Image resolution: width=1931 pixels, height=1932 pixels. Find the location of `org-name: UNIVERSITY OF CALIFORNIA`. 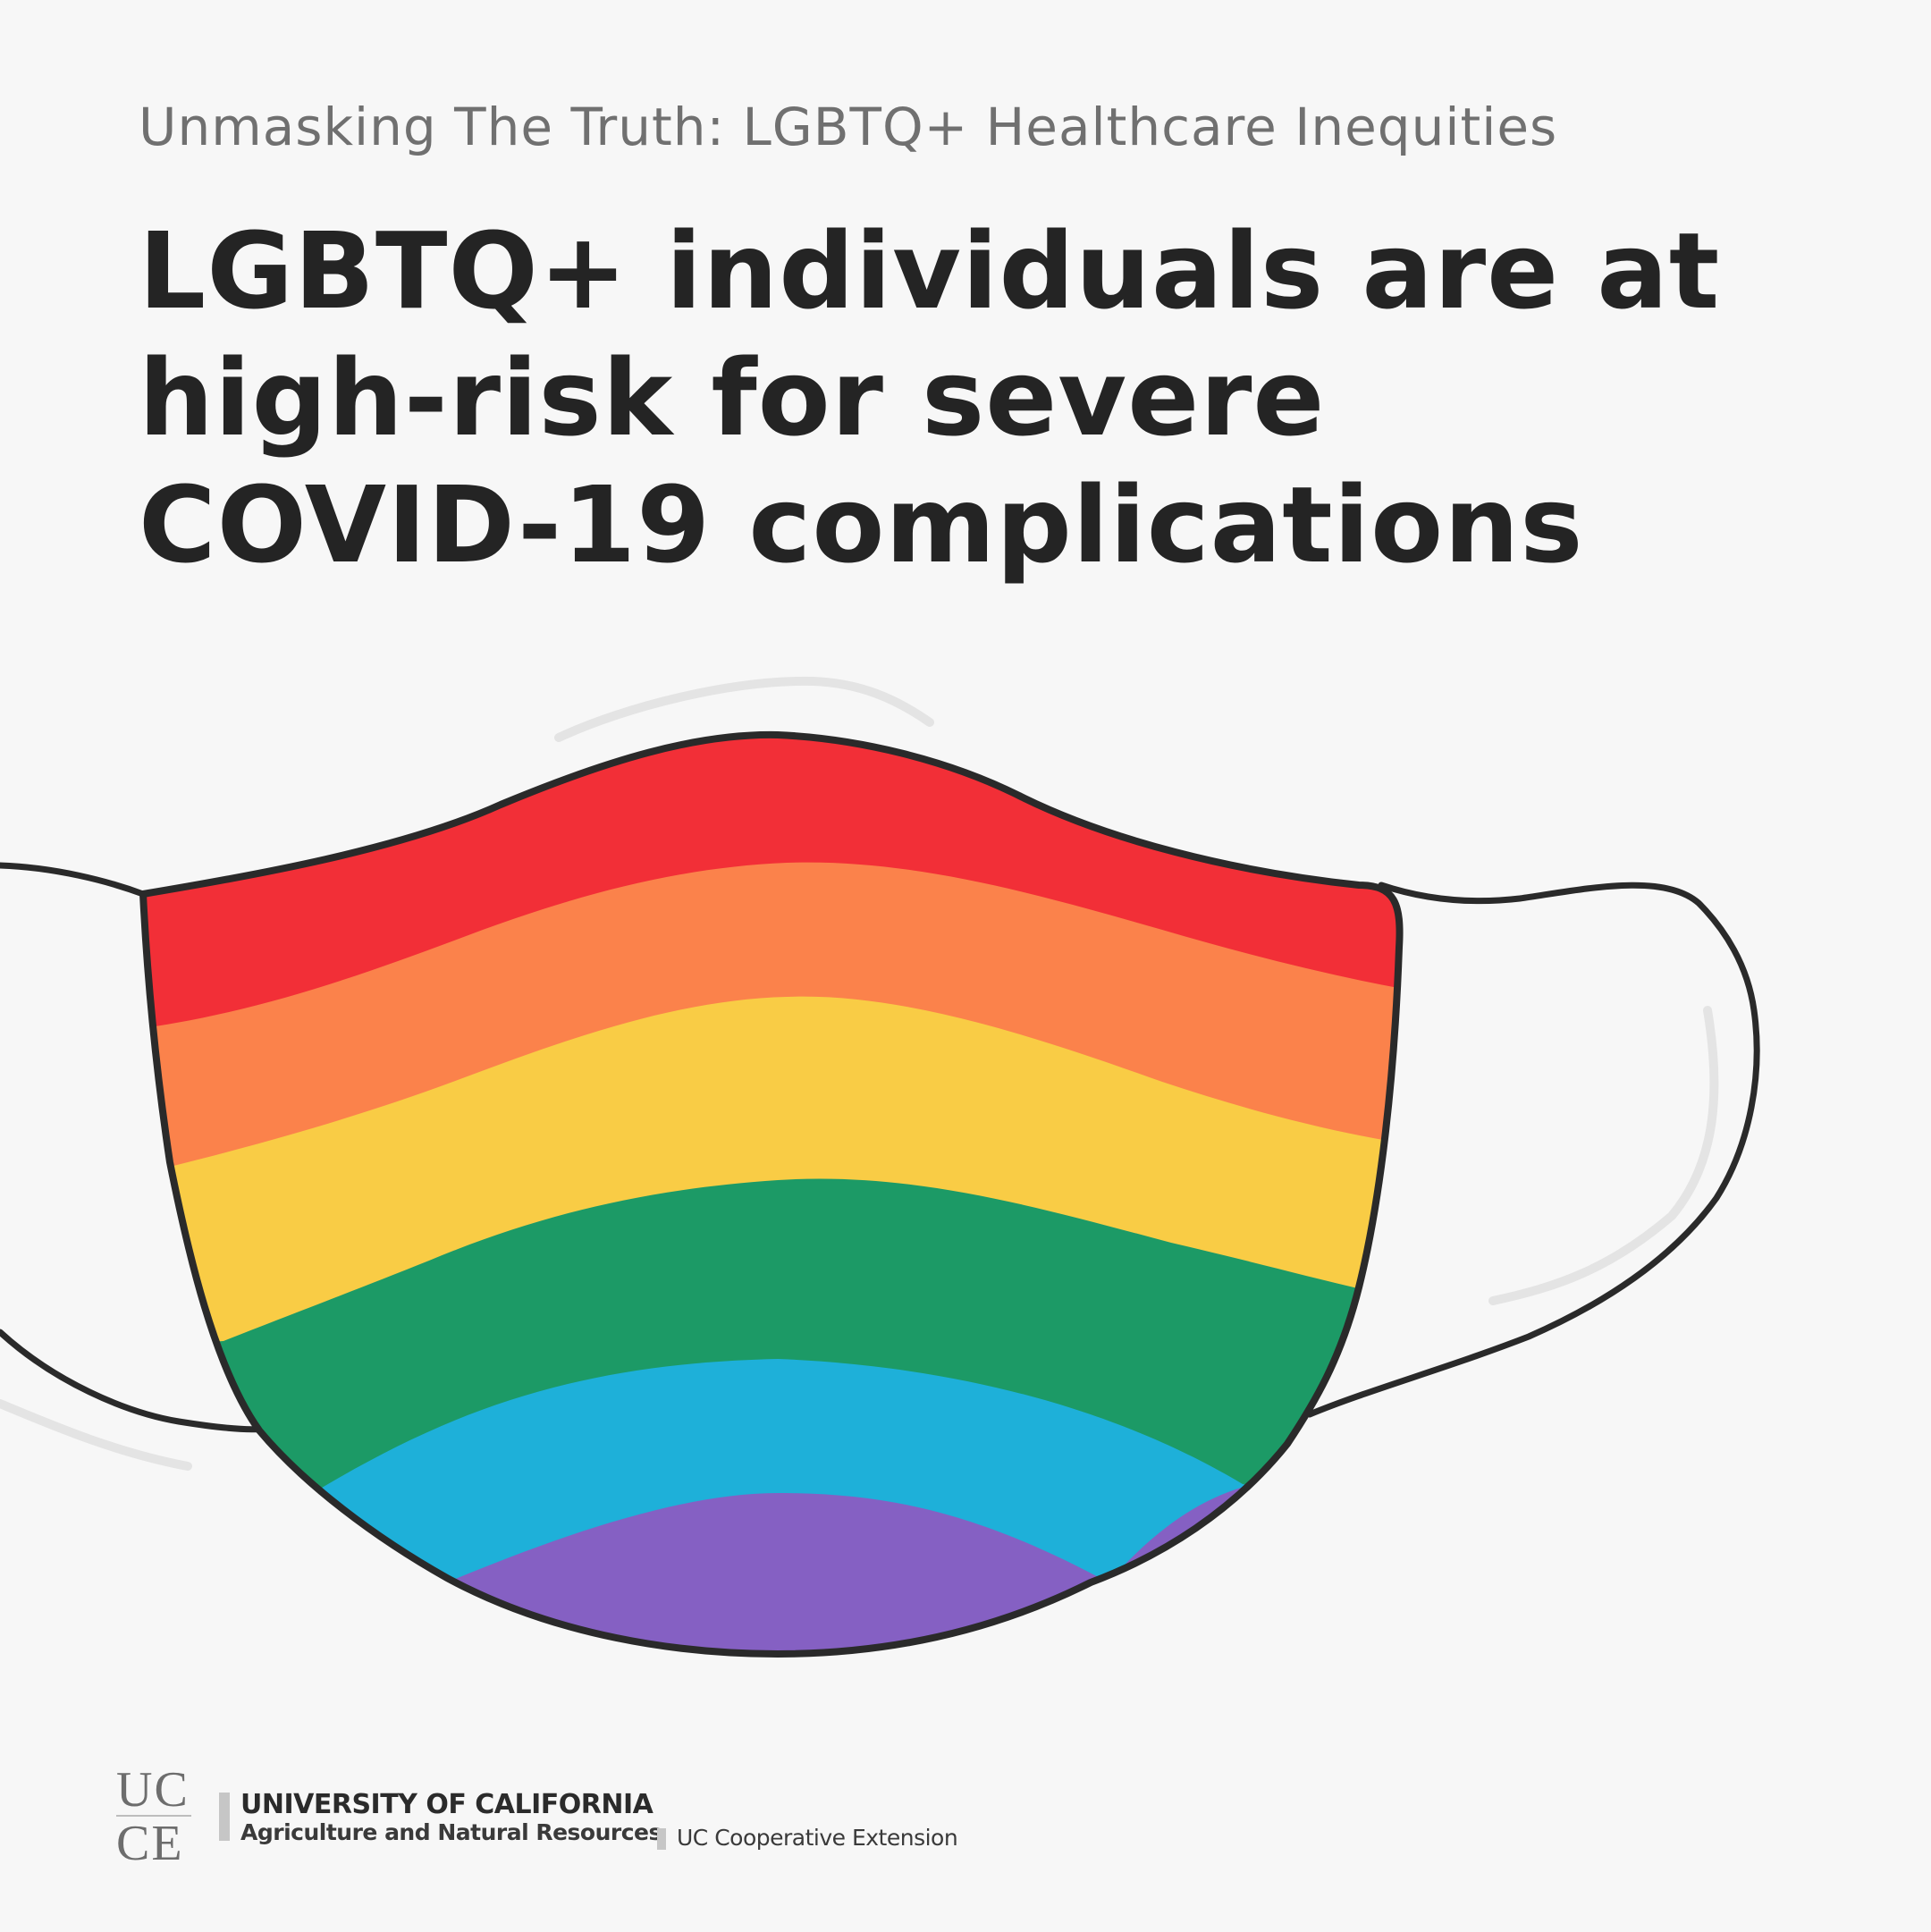

org-name: UNIVERSITY OF CALIFORNIA is located at coordinates (447, 1804).